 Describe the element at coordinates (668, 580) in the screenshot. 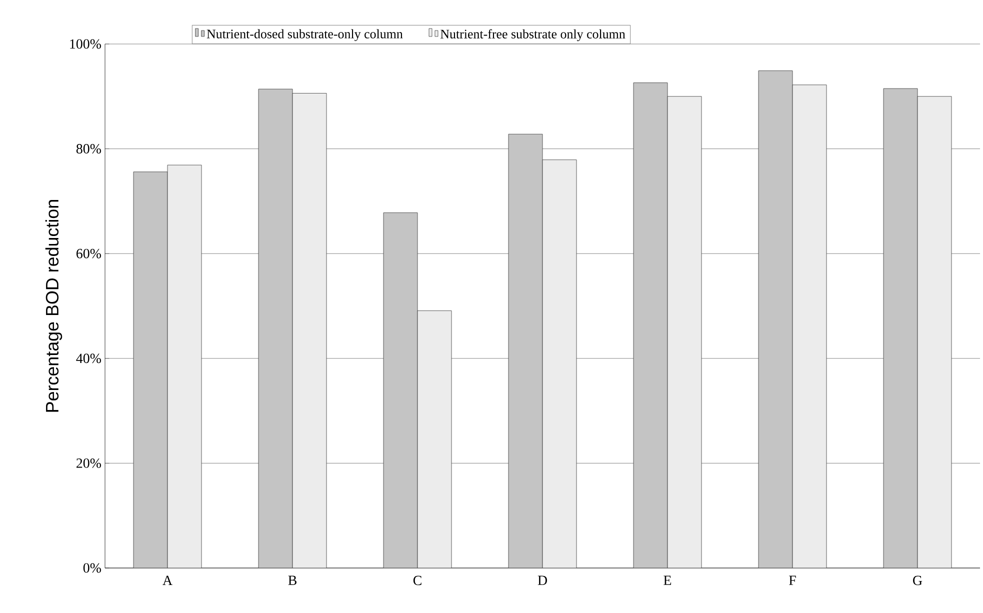

I see `x-tick-label: E` at that location.